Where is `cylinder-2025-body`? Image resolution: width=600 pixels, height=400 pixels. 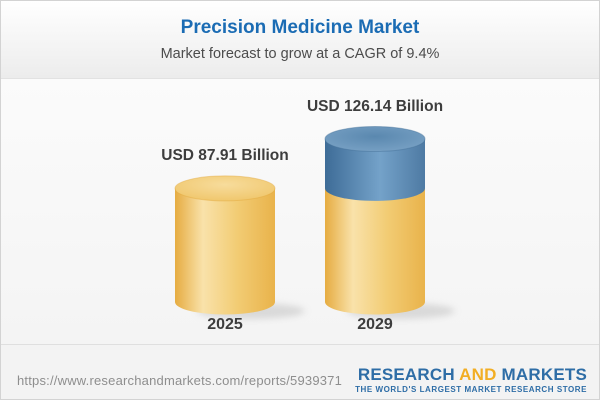
cylinder-2025-body is located at coordinates (225, 251).